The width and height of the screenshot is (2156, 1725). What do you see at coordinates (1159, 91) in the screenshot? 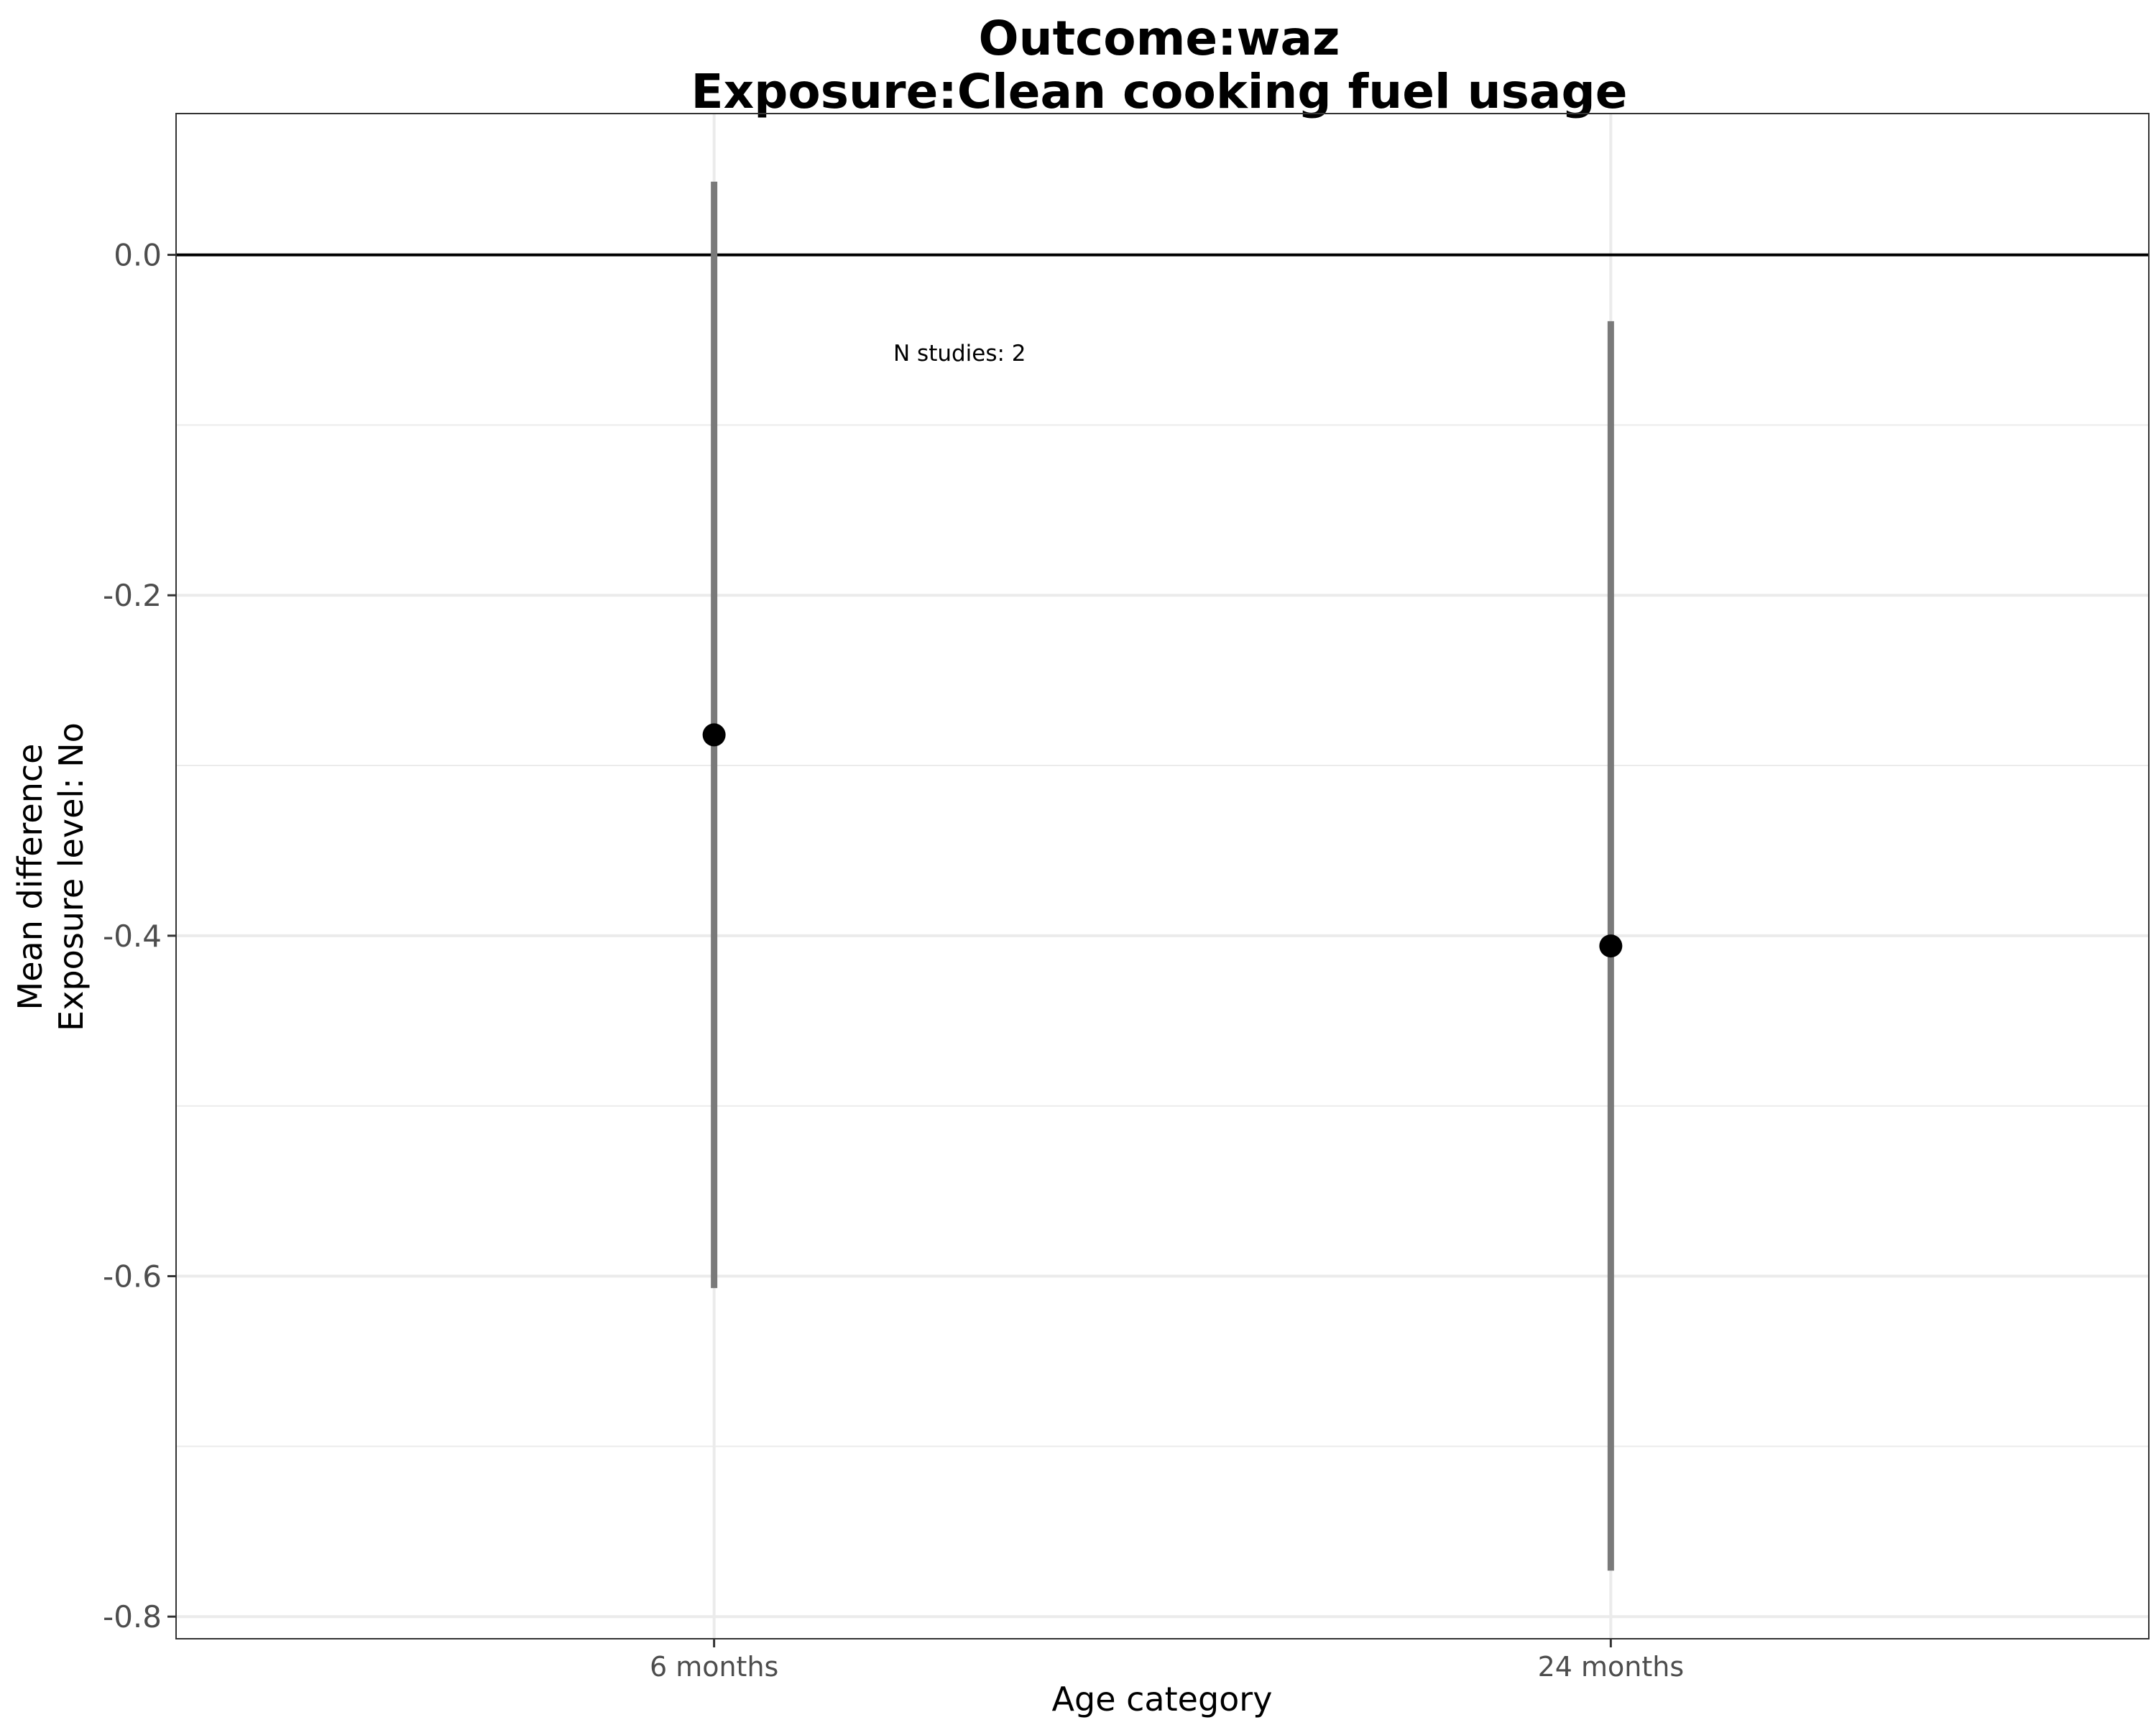
I see `chart-title-line-2: Exposure:Clean cooking fuel usage` at bounding box center [1159, 91].